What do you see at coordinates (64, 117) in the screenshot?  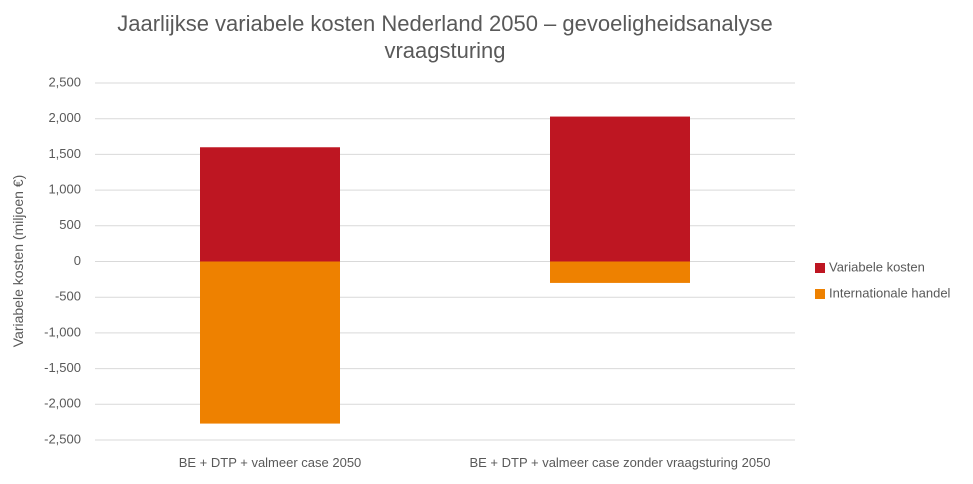 I see `y-tick-label: 2,000` at bounding box center [64, 117].